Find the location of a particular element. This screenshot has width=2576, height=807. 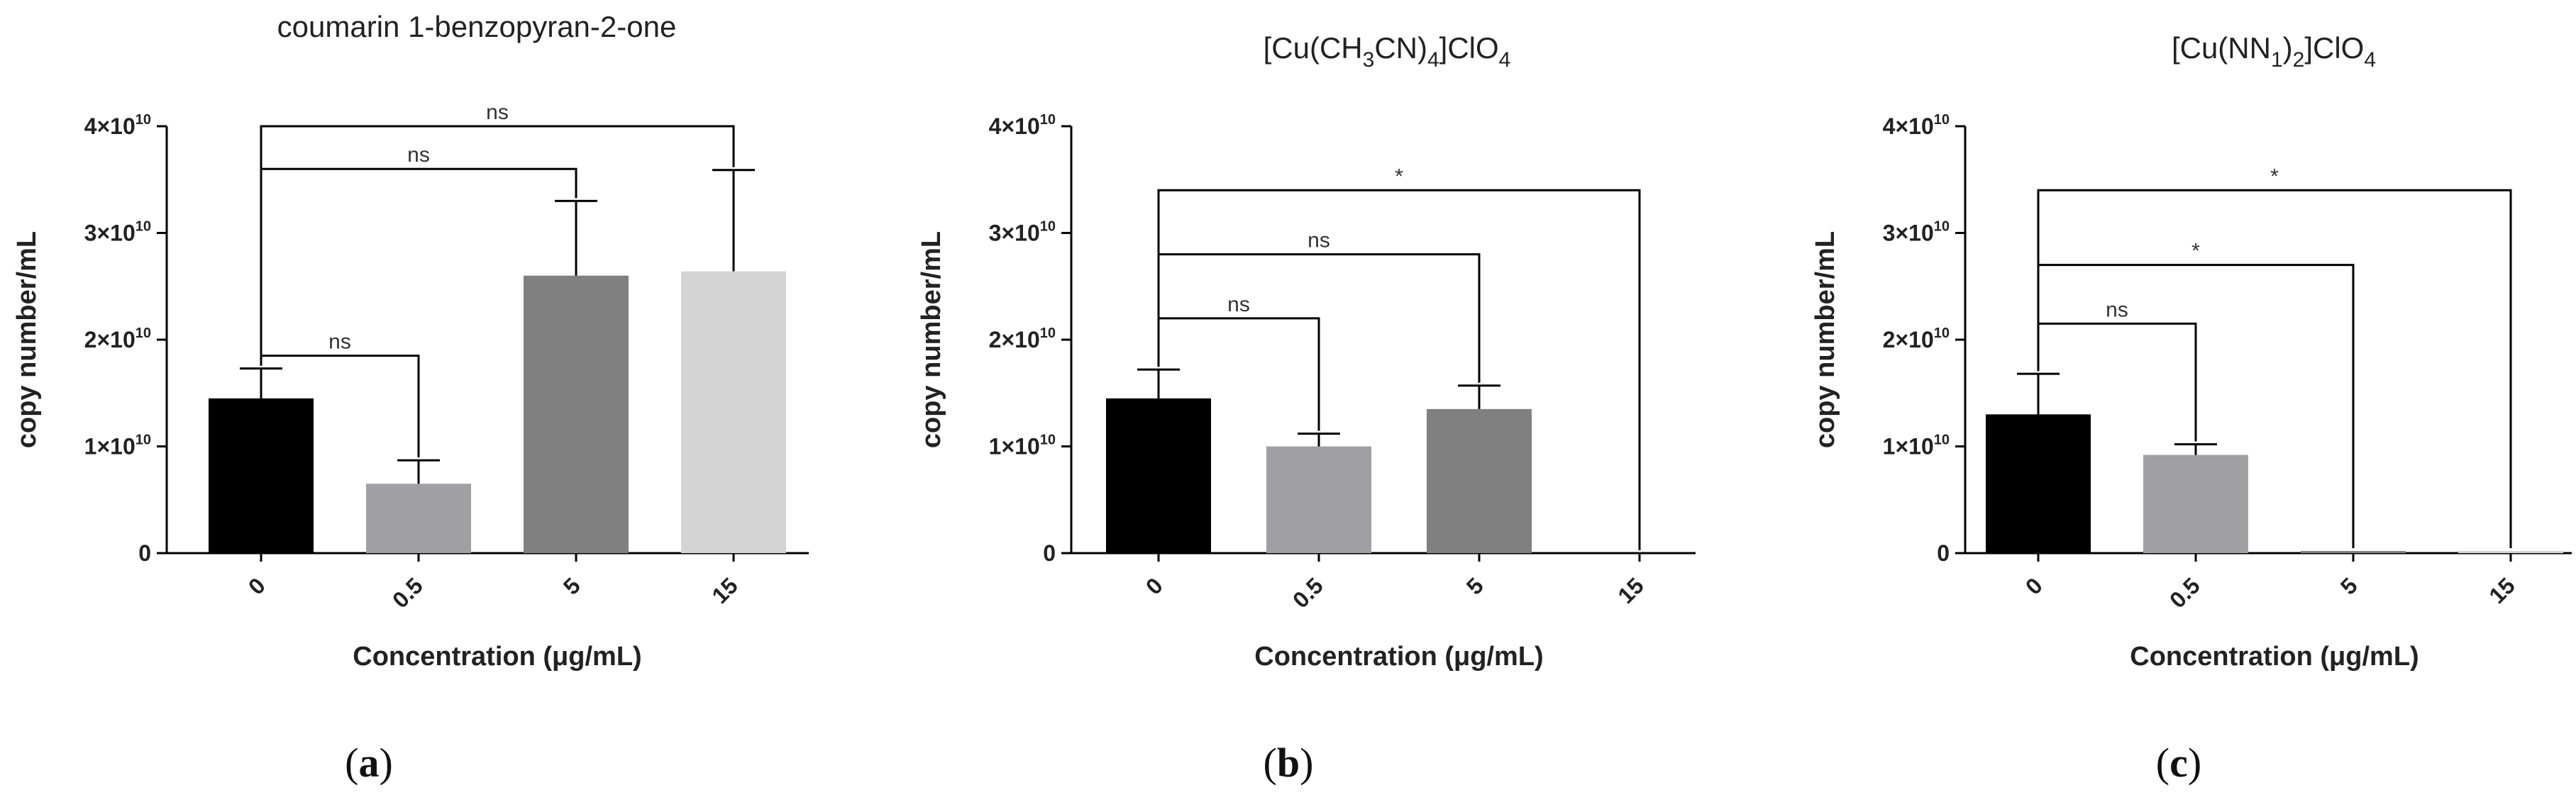

panel-letter-text: c is located at coordinates (2178, 763).